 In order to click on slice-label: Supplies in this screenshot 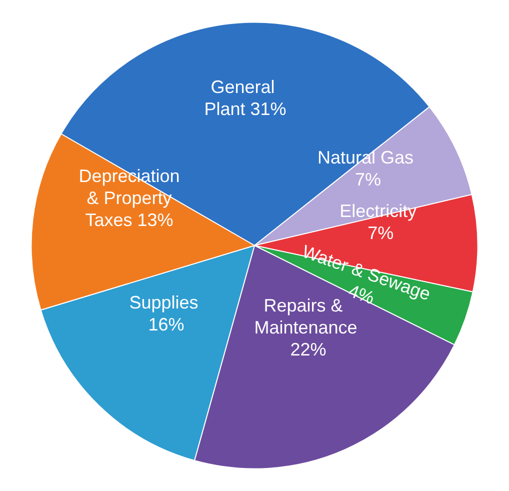, I will do `click(166, 302)`.